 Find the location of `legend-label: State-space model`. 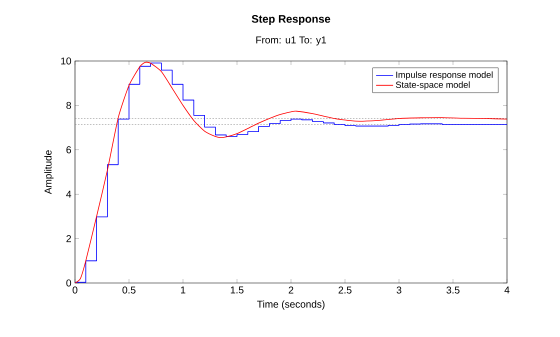

legend-label: State-space model is located at coordinates (433, 85).